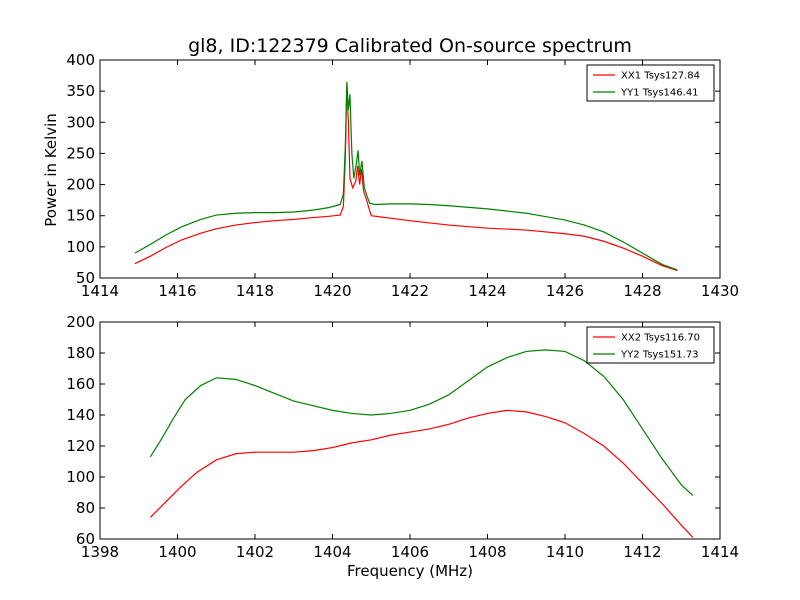  Describe the element at coordinates (332, 291) in the screenshot. I see `x-tick-label: 1420` at that location.